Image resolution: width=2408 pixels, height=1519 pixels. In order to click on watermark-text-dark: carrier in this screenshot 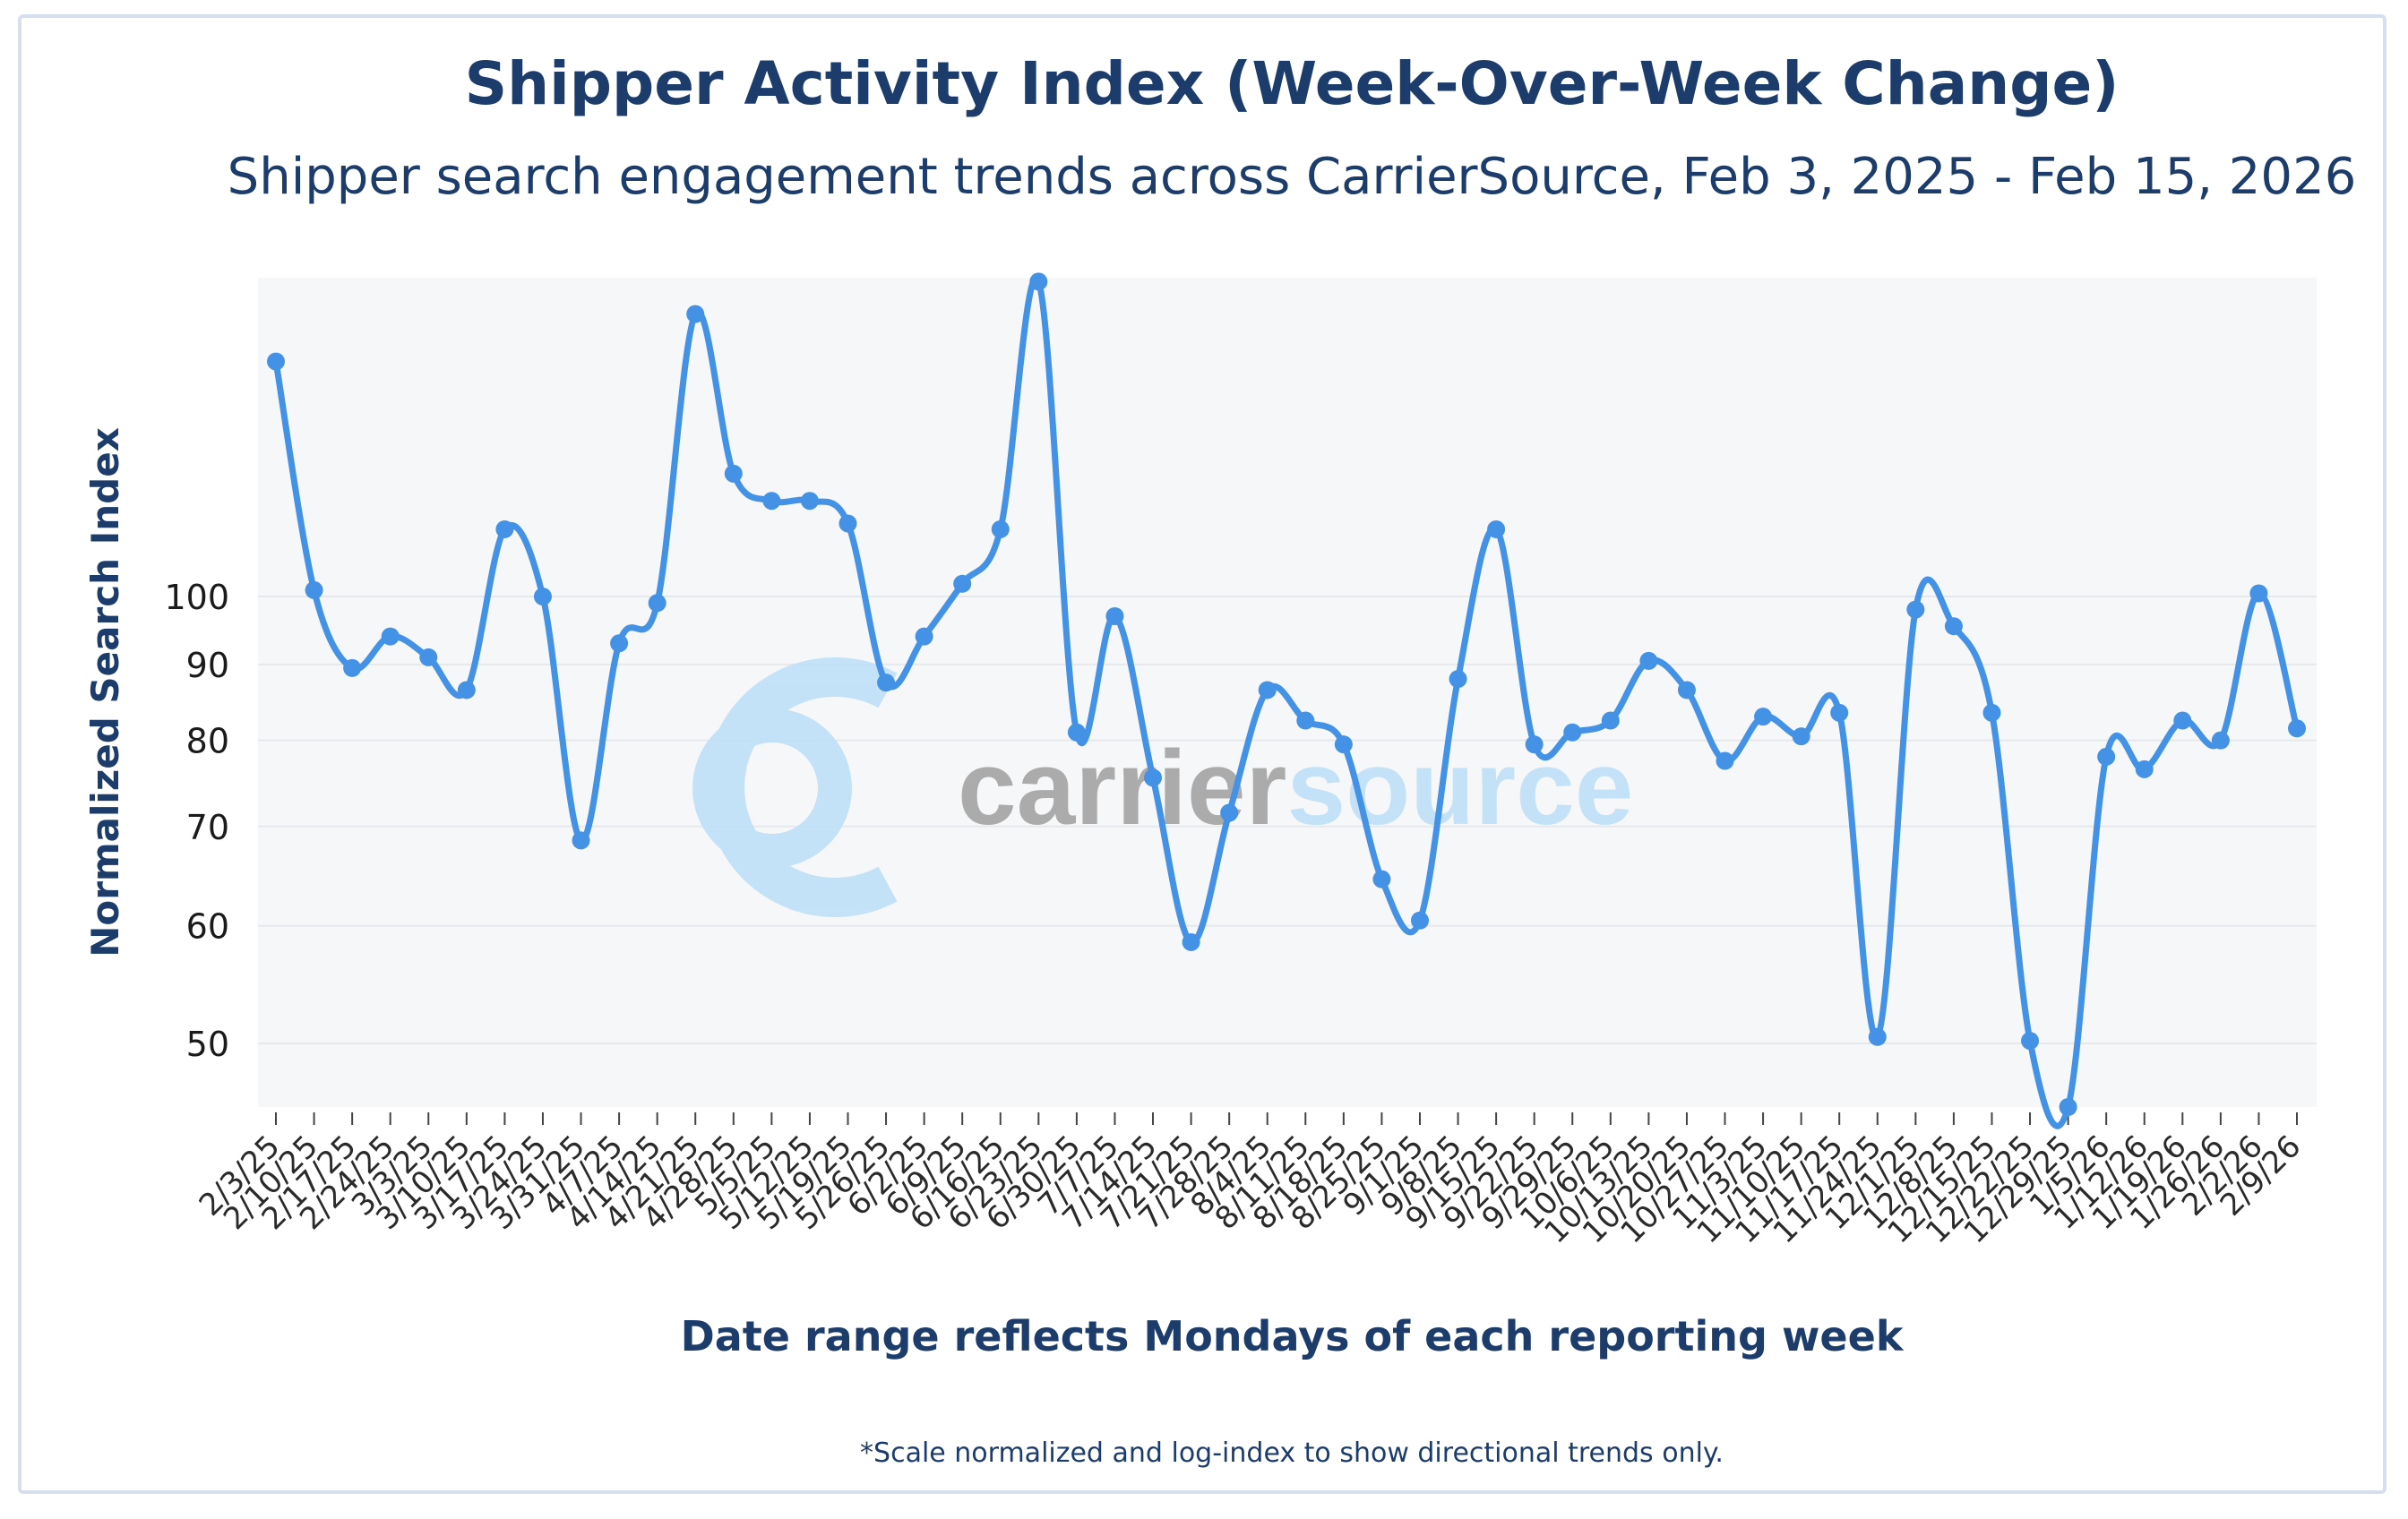, I will do `click(1122, 788)`.